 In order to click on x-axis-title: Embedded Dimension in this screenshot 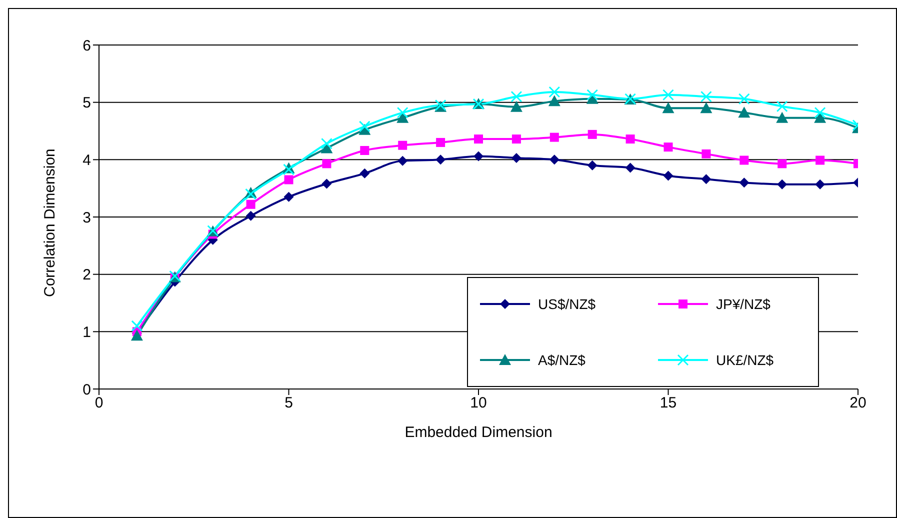, I will do `click(478, 432)`.